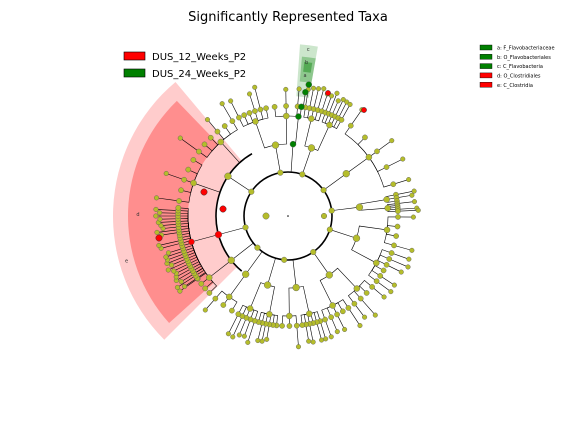 This screenshot has width=576, height=432. I want to click on chart-title: Significantly Represented Taxa, so click(288, 17).